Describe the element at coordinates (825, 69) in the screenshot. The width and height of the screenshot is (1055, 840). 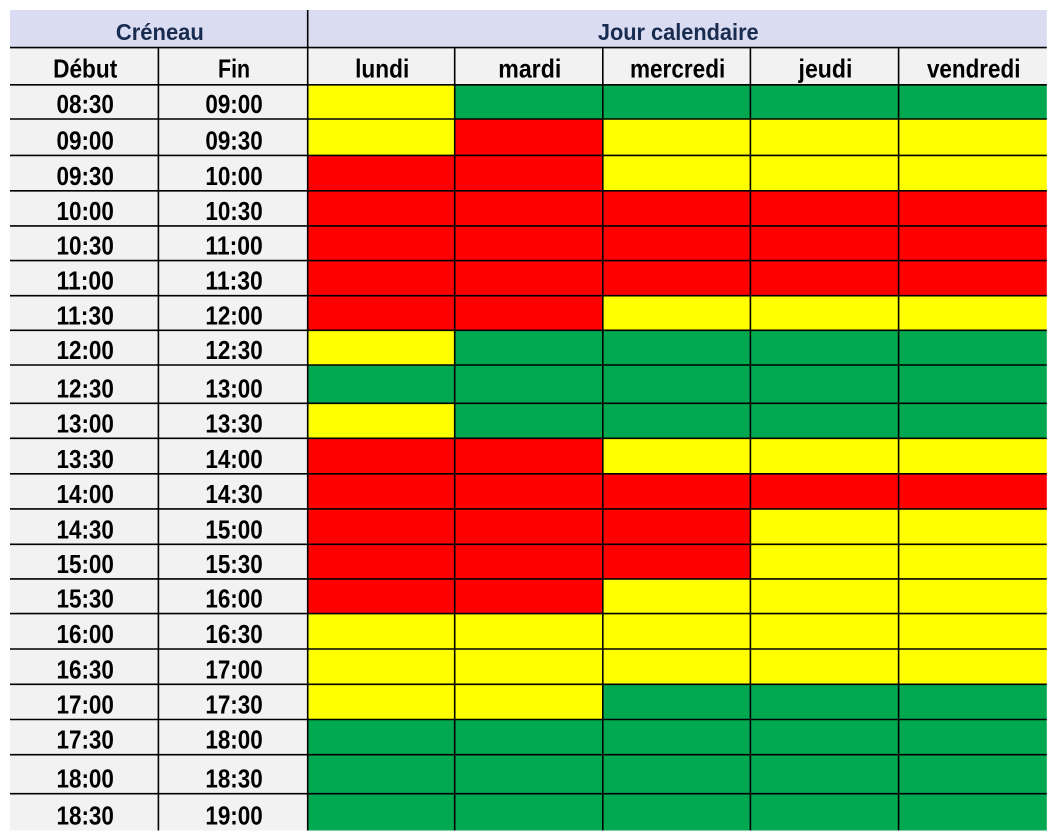
I see `svg-text: jeudi` at that location.